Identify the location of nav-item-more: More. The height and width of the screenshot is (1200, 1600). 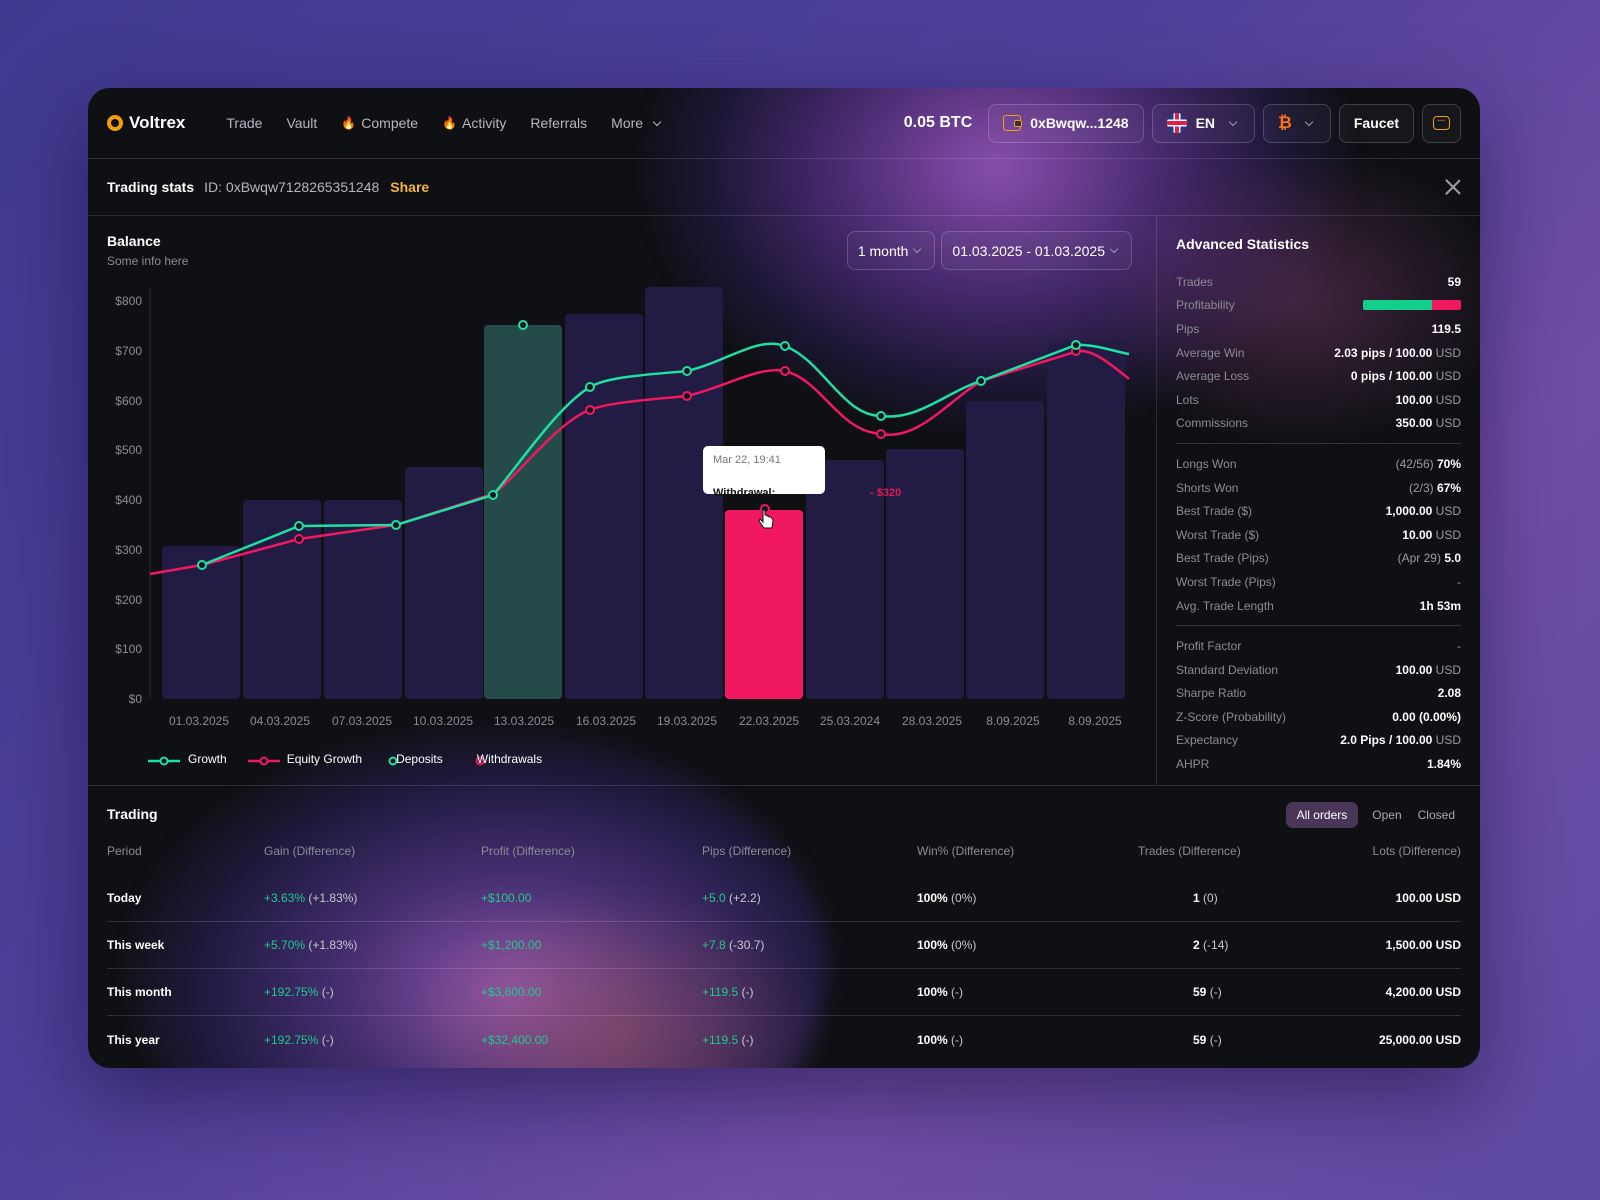
(637, 123).